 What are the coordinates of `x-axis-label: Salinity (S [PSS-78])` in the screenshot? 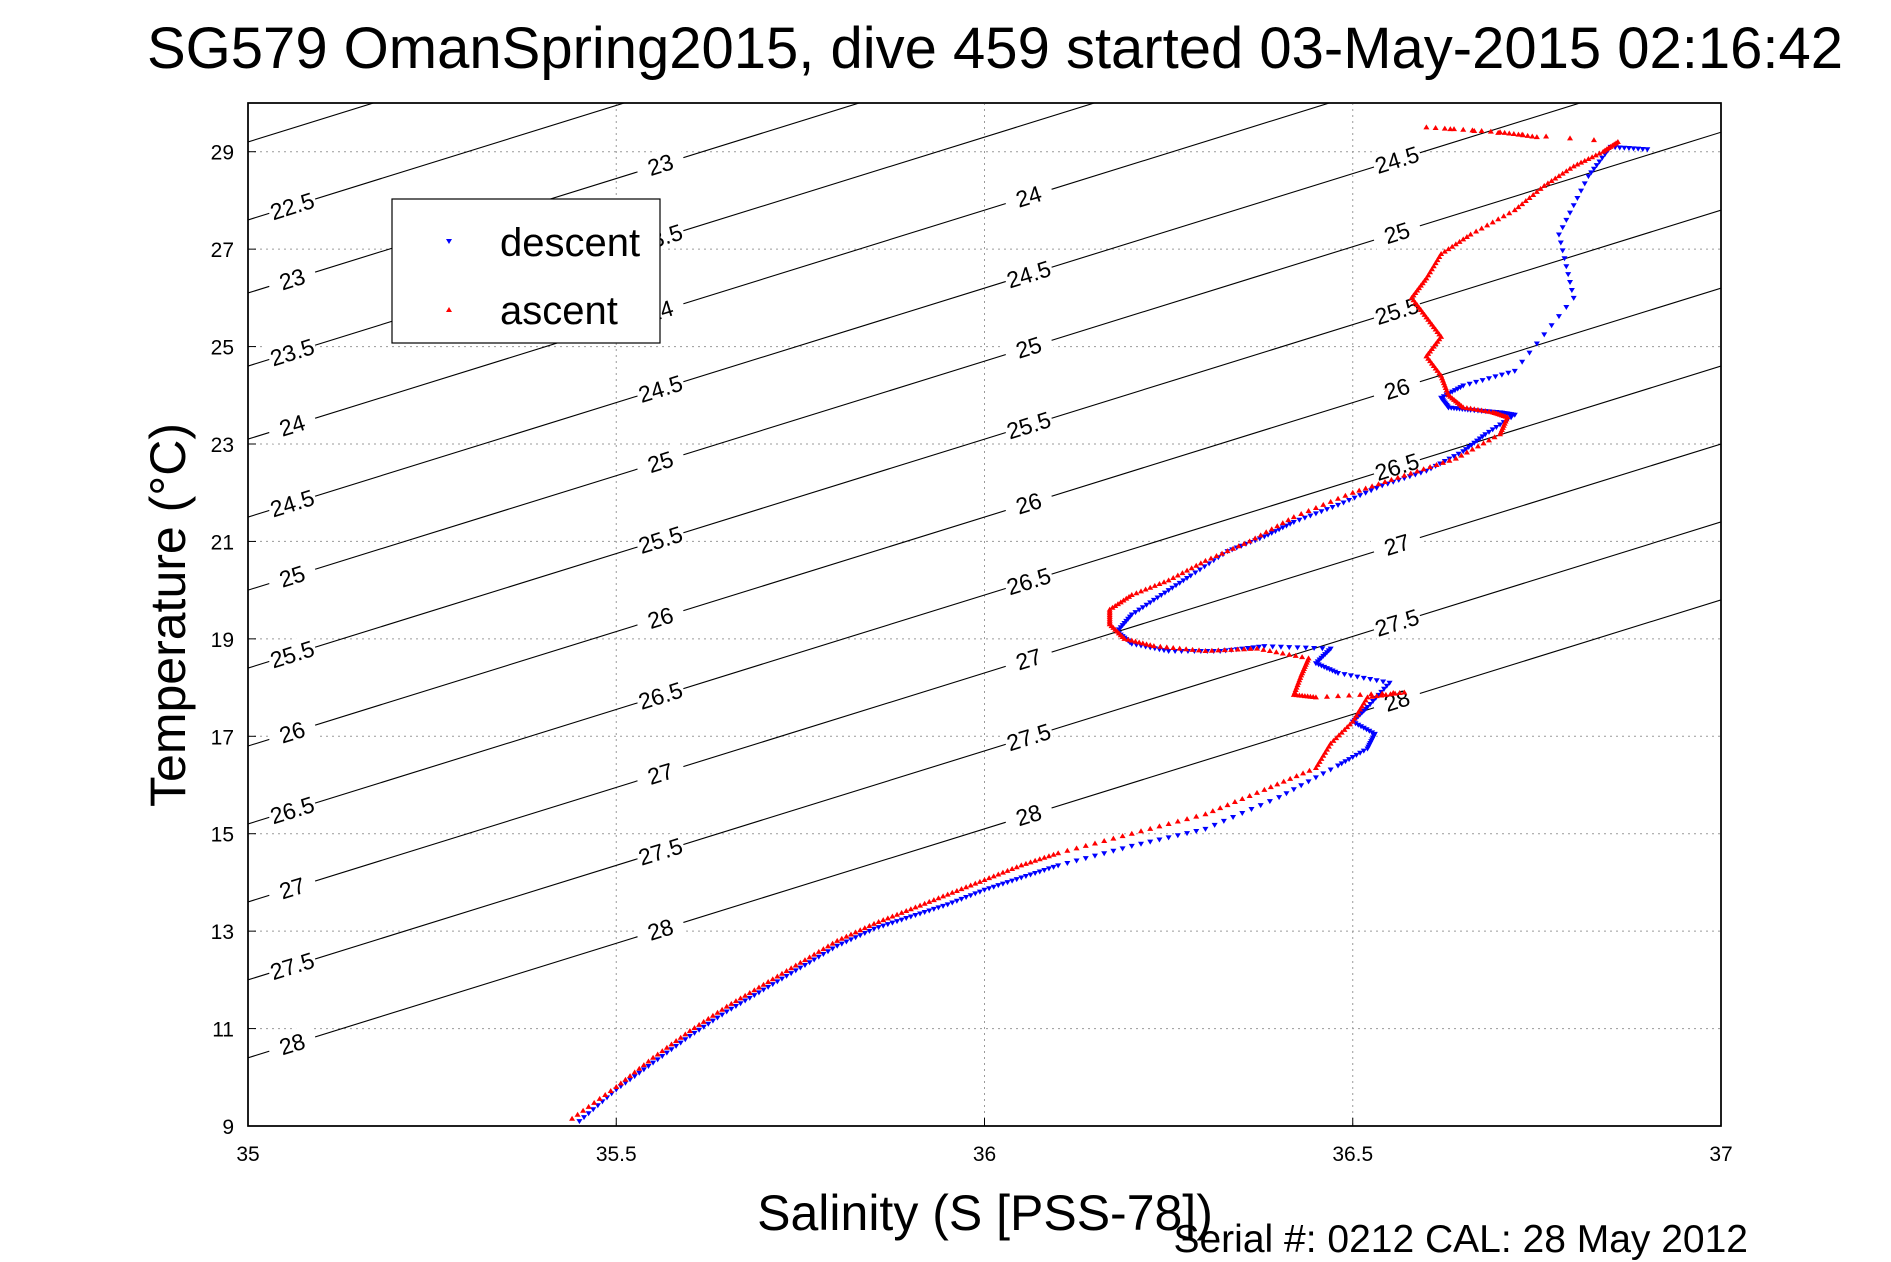 It's located at (985, 1213).